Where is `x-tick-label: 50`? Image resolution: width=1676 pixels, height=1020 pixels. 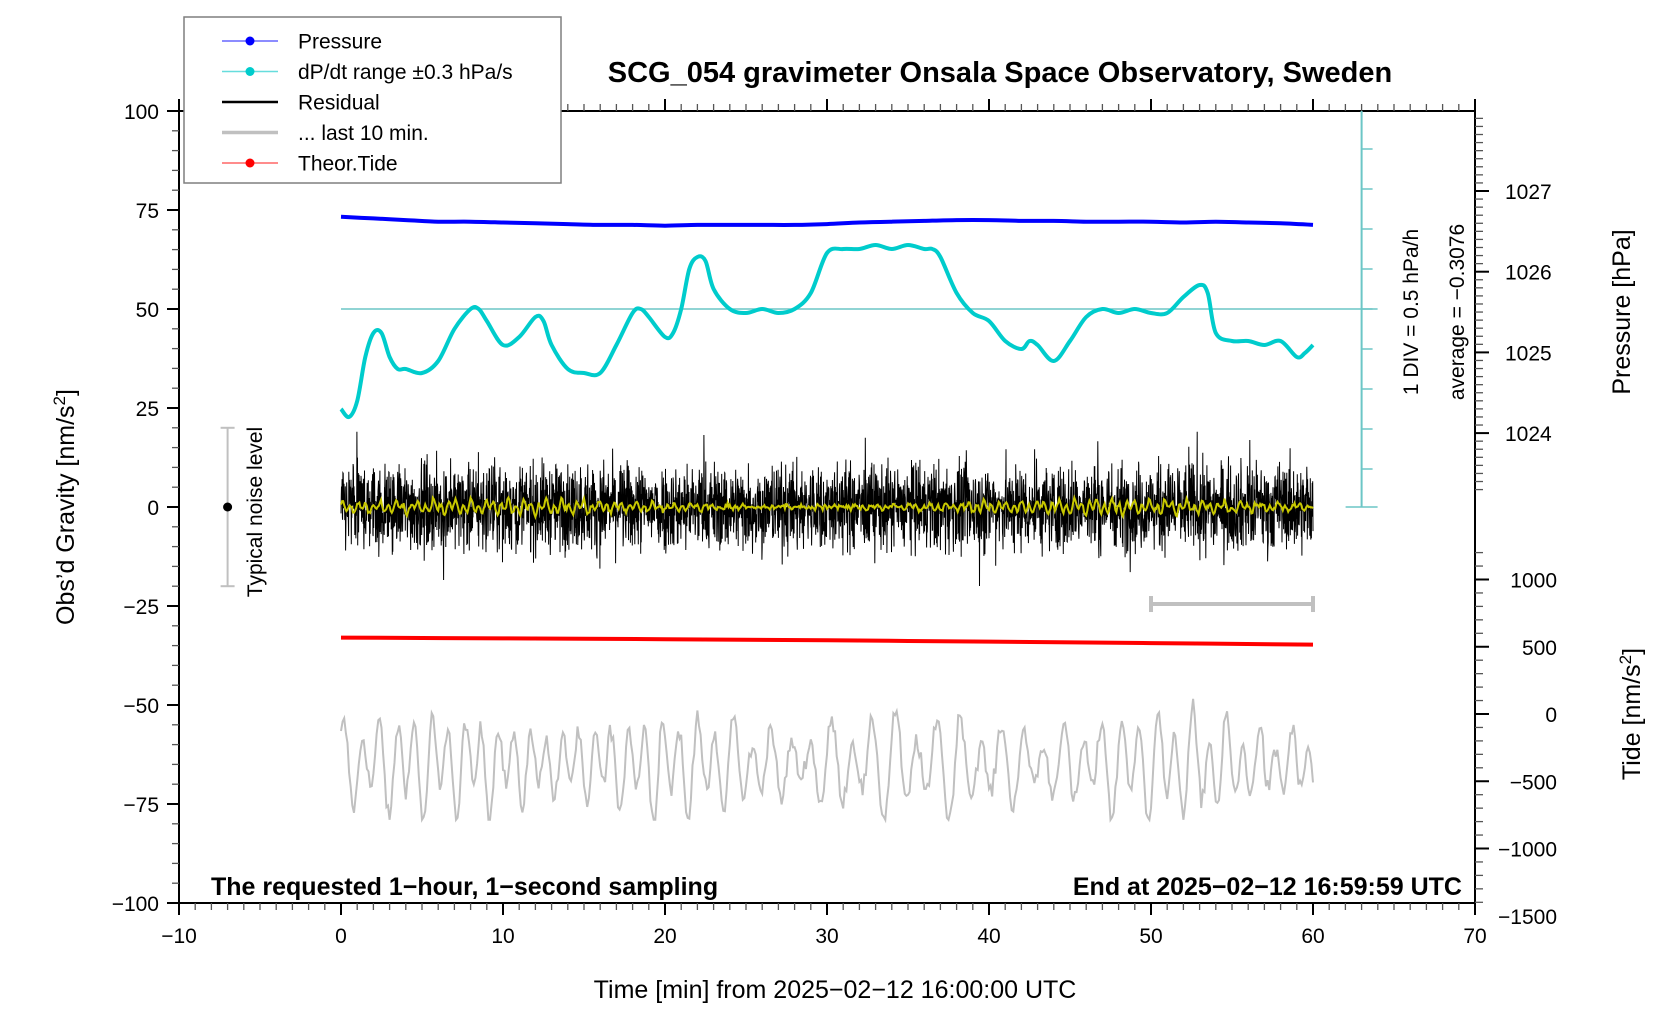
x-tick-label: 50 is located at coordinates (1150, 936).